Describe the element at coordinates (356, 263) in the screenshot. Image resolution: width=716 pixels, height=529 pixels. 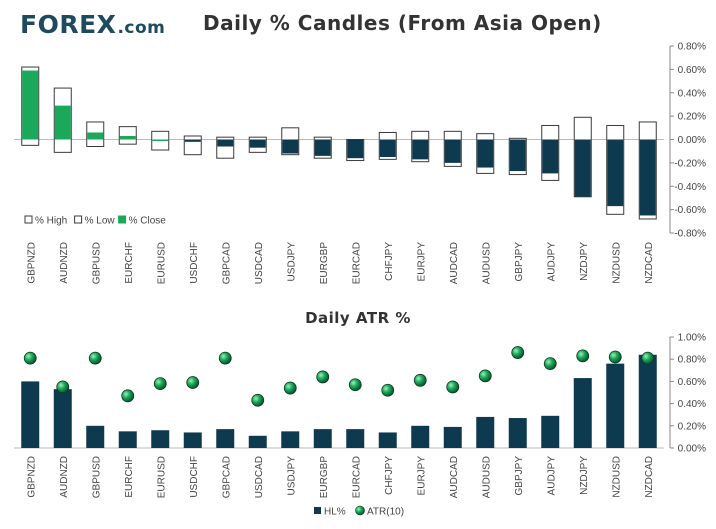
I see `candle-category-label: EURCAD` at that location.